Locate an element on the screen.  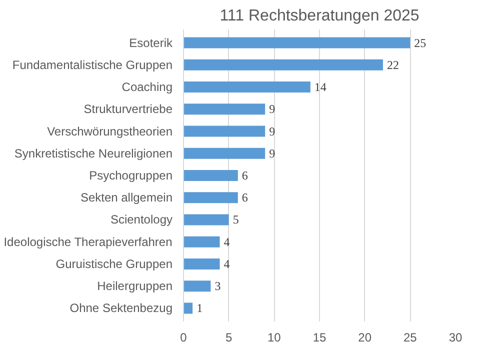
data-label: 14 is located at coordinates (320, 87).